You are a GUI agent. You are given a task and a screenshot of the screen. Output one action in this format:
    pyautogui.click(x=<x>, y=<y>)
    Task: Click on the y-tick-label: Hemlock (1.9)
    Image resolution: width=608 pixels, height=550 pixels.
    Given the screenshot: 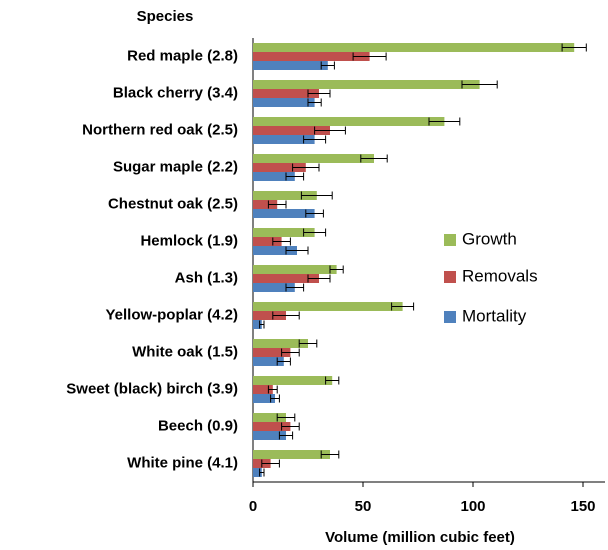 What is the action you would take?
    pyautogui.click(x=189, y=240)
    